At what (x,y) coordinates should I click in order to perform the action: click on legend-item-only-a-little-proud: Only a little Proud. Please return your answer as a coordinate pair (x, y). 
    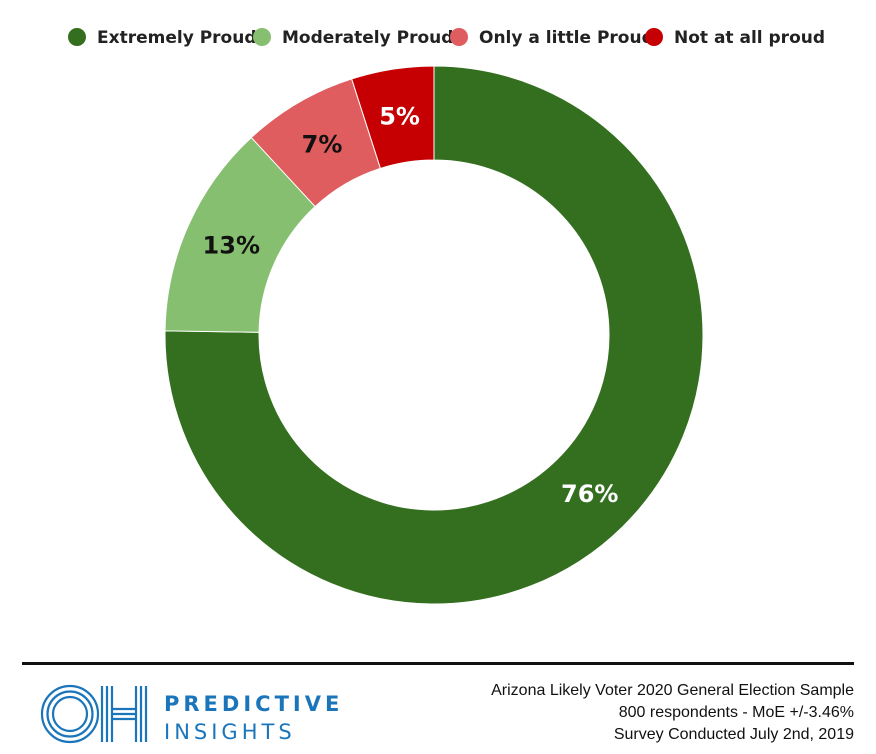
    Looking at the image, I should click on (552, 38).